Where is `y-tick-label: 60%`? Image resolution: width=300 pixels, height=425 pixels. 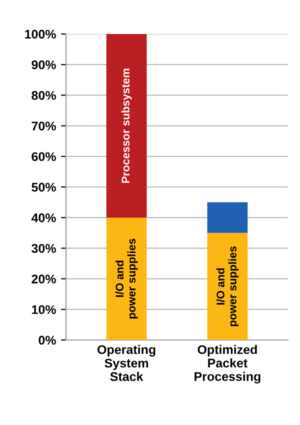
y-tick-label: 60% is located at coordinates (44, 157).